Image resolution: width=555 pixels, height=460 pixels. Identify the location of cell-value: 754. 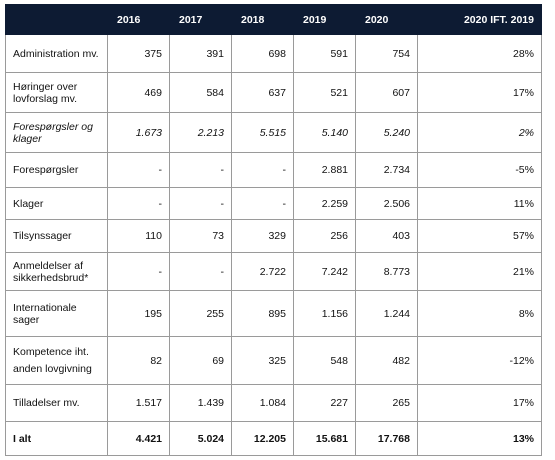
(386, 53).